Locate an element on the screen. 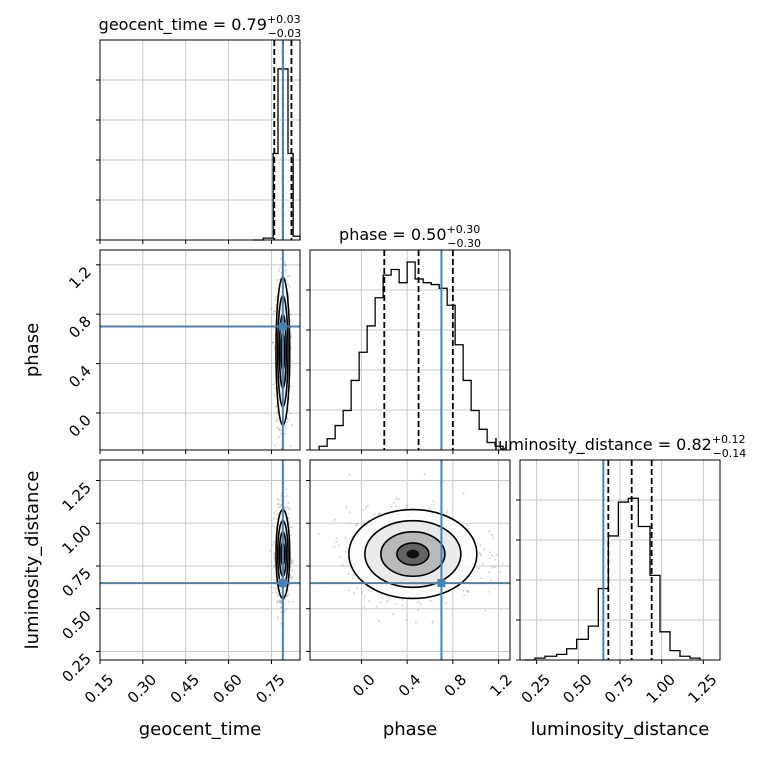  xtick-label-phase: 0.4 is located at coordinates (410, 686).